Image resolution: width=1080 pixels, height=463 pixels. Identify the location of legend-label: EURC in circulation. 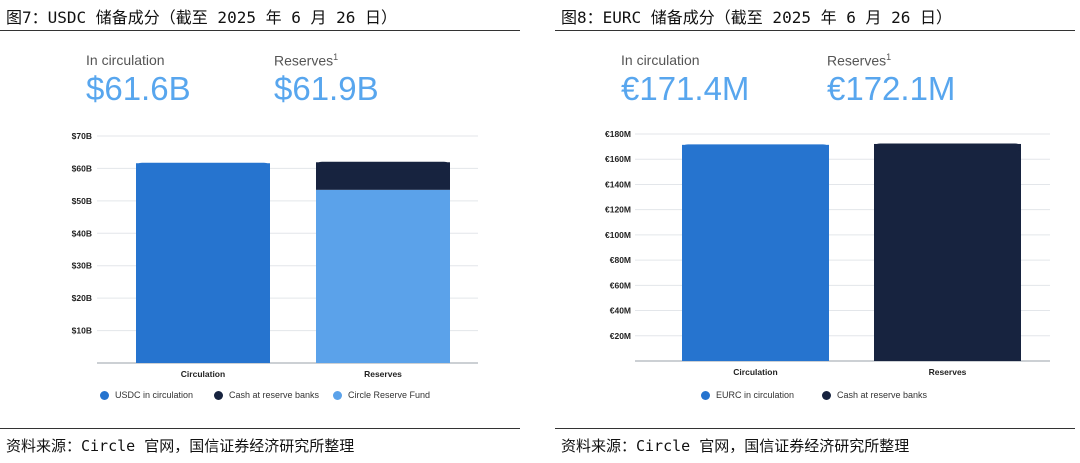
(755, 395).